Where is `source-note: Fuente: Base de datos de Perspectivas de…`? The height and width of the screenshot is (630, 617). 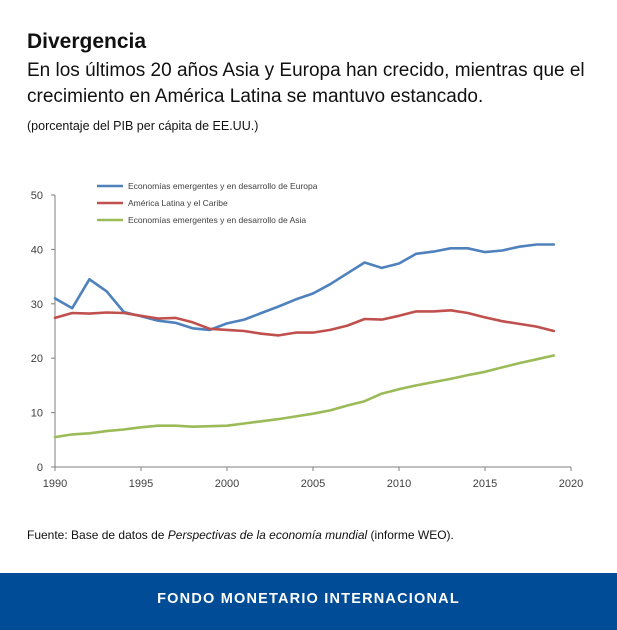 source-note: Fuente: Base de datos de Perspectivas de… is located at coordinates (240, 535).